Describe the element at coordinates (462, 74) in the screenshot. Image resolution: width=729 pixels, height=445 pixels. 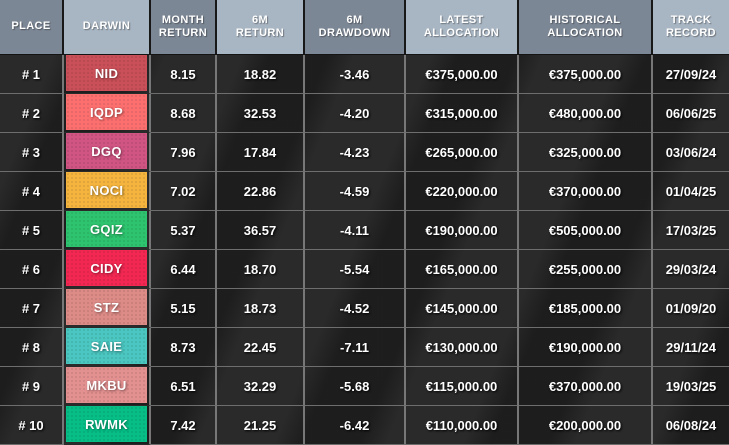
I see `latest-allocation-cell: €375,000.00` at that location.